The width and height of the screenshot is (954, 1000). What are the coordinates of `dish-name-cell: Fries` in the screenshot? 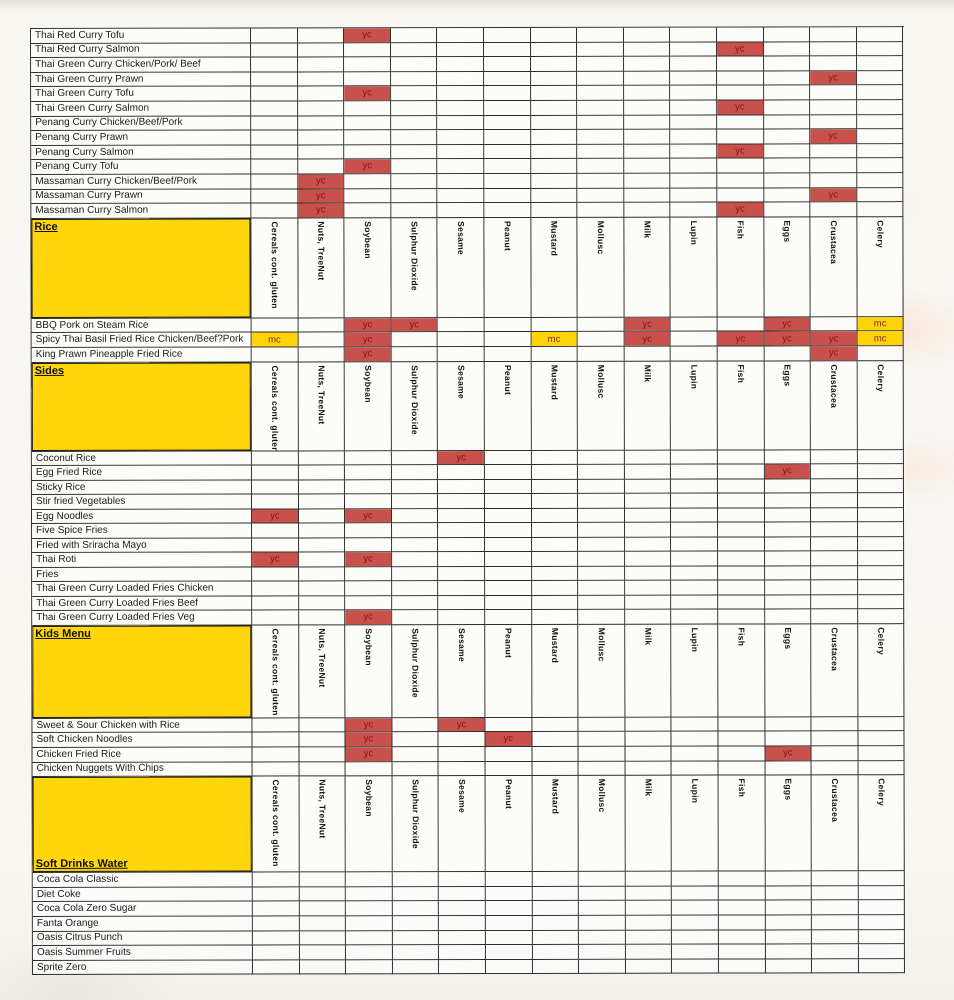 It's located at (142, 575).